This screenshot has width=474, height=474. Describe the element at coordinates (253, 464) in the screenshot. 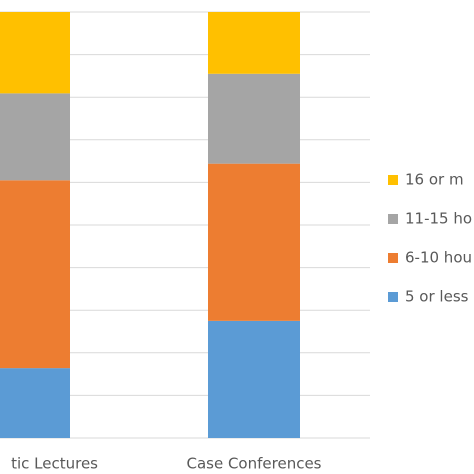

I see `x-tick-label: Case Conferences` at that location.